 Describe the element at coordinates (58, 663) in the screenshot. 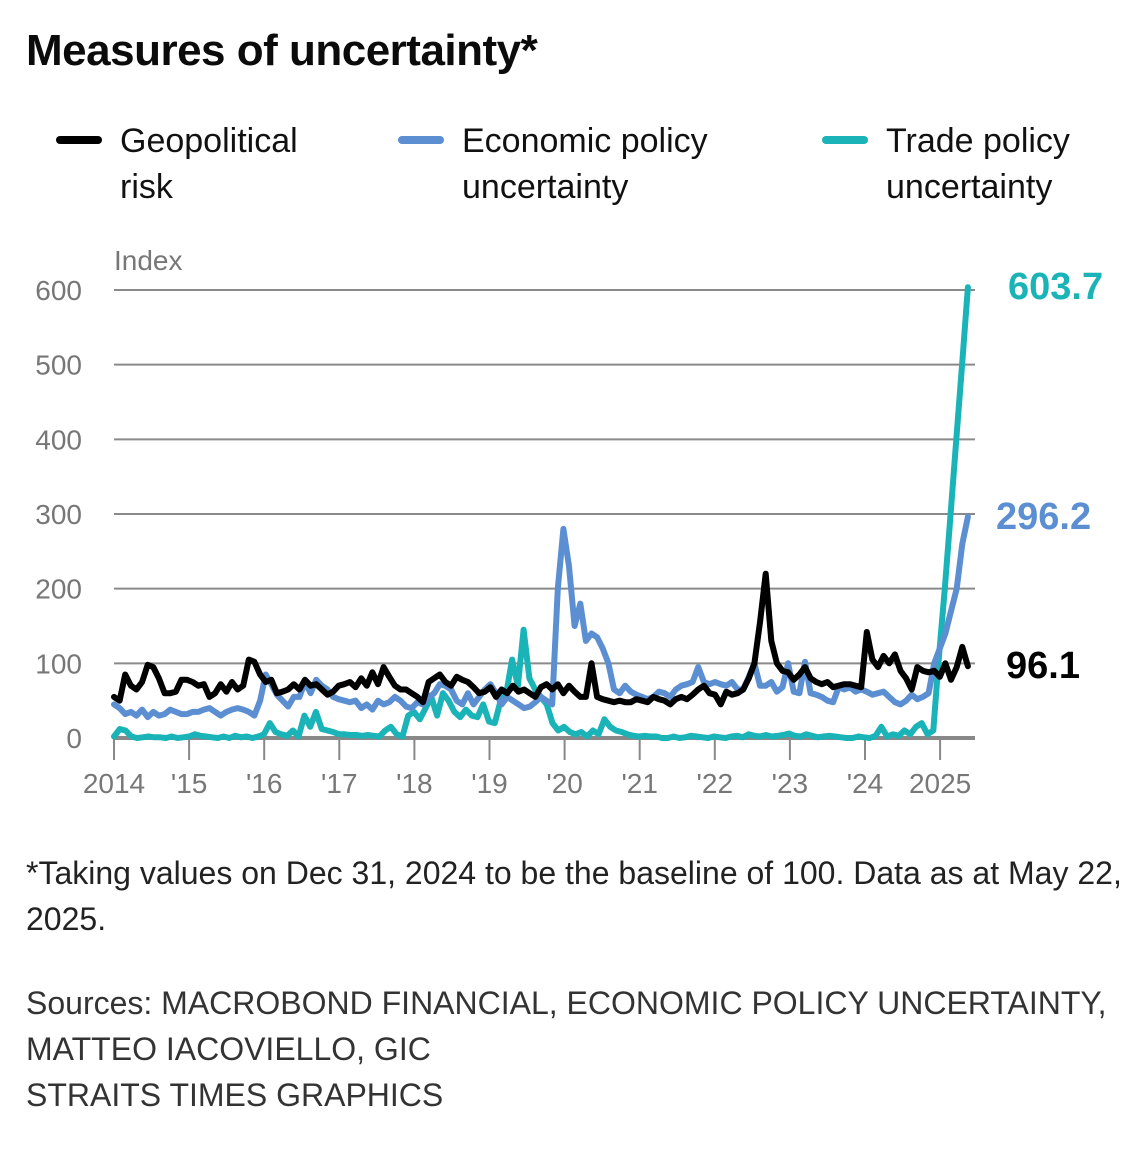

I see `y-tick-label: 100` at that location.